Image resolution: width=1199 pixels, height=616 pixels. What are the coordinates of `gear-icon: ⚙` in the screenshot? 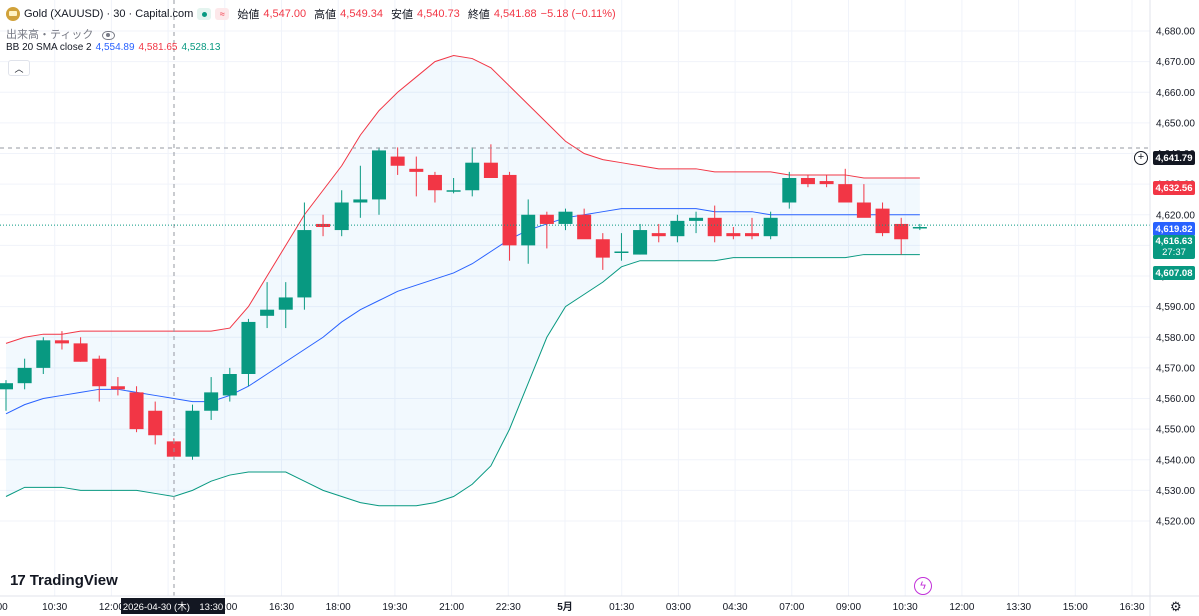 It's located at (1176, 606).